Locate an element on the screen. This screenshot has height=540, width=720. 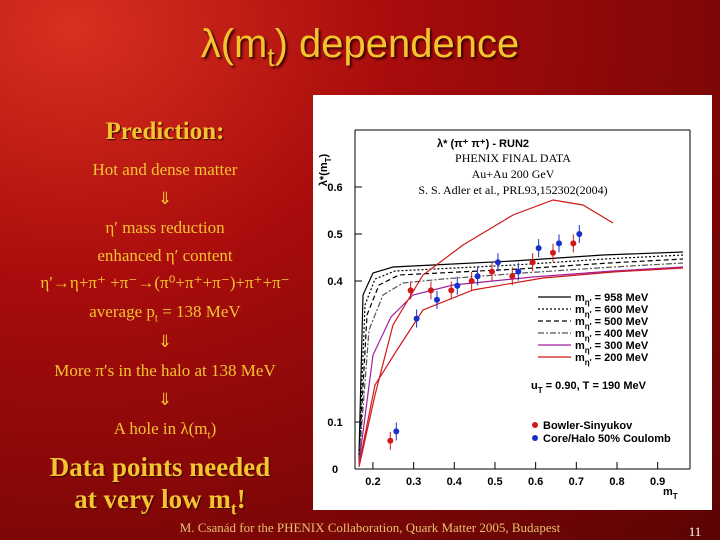
text-part: λ(m is located at coordinates (234, 44).